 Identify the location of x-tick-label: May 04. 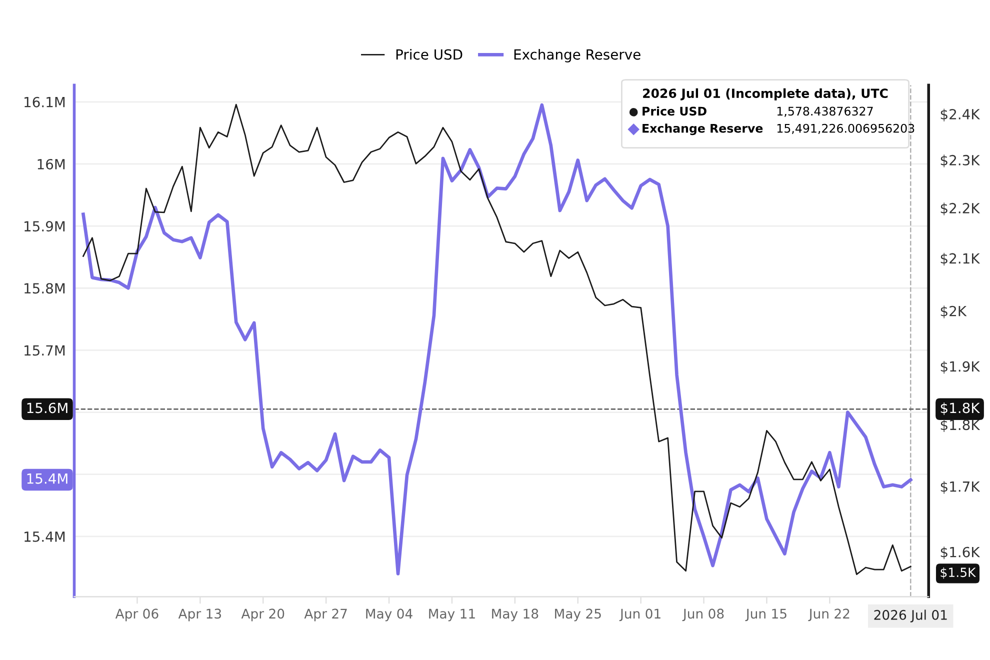
(389, 615).